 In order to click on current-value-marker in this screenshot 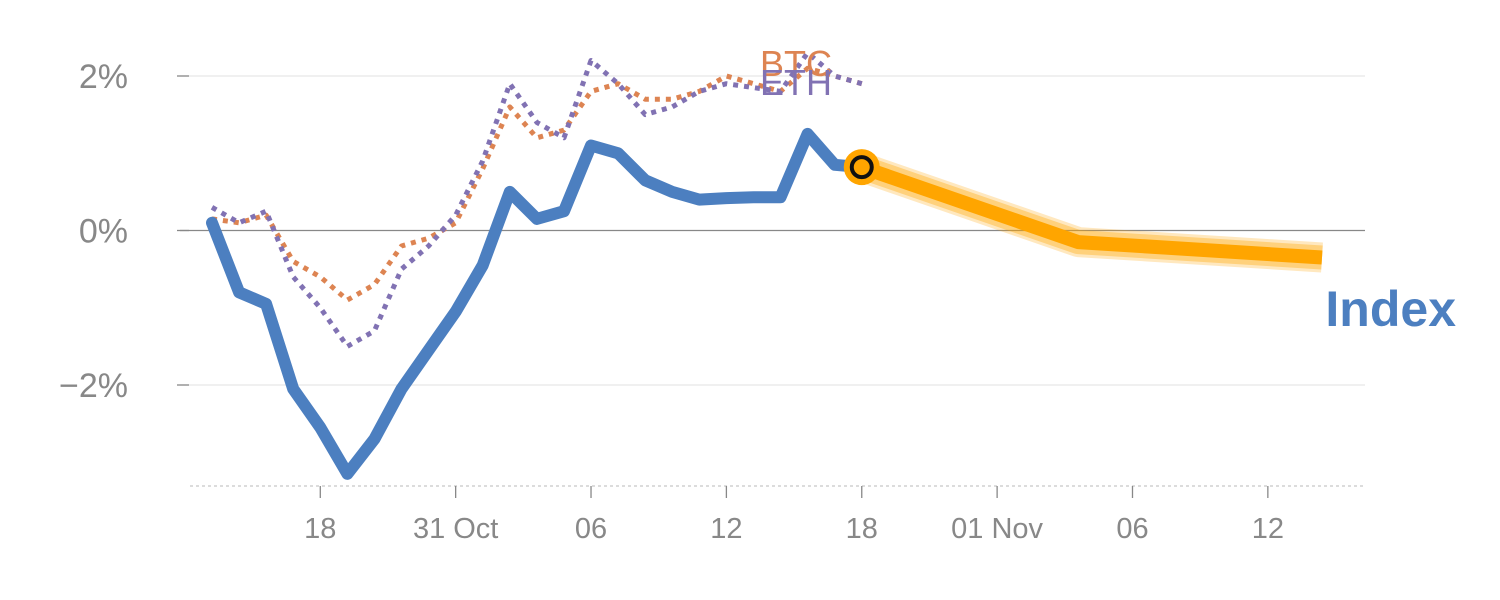, I will do `click(861, 167)`.